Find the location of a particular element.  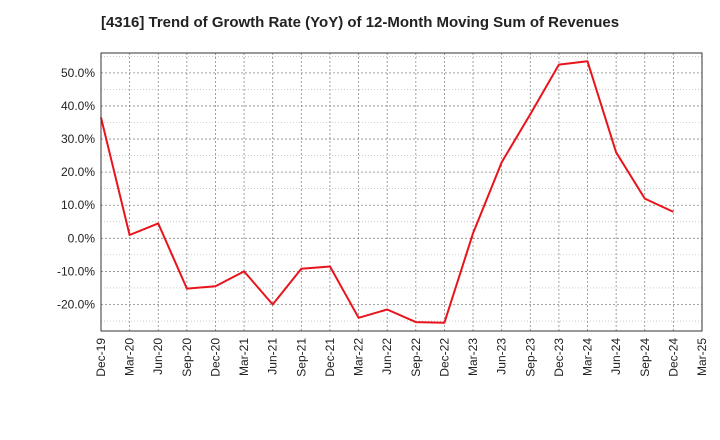

y-tick-label: -10.0% is located at coordinates (76, 271).